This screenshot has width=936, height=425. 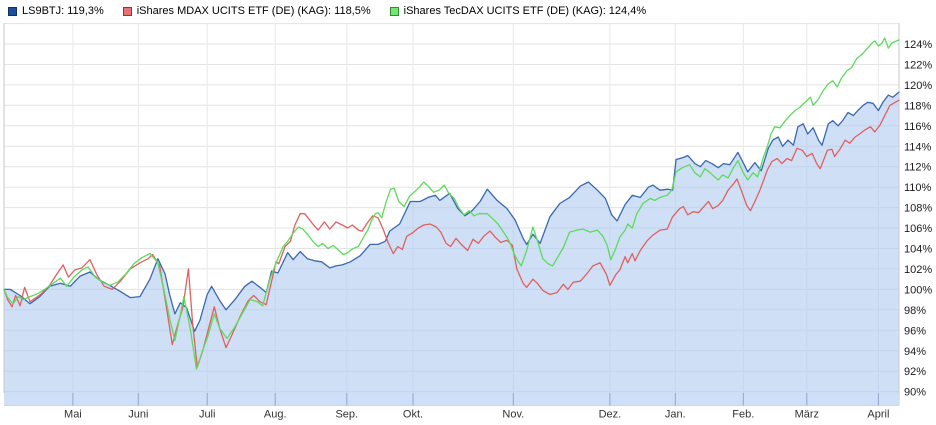 I want to click on y-axis-label: 114%, so click(x=918, y=147).